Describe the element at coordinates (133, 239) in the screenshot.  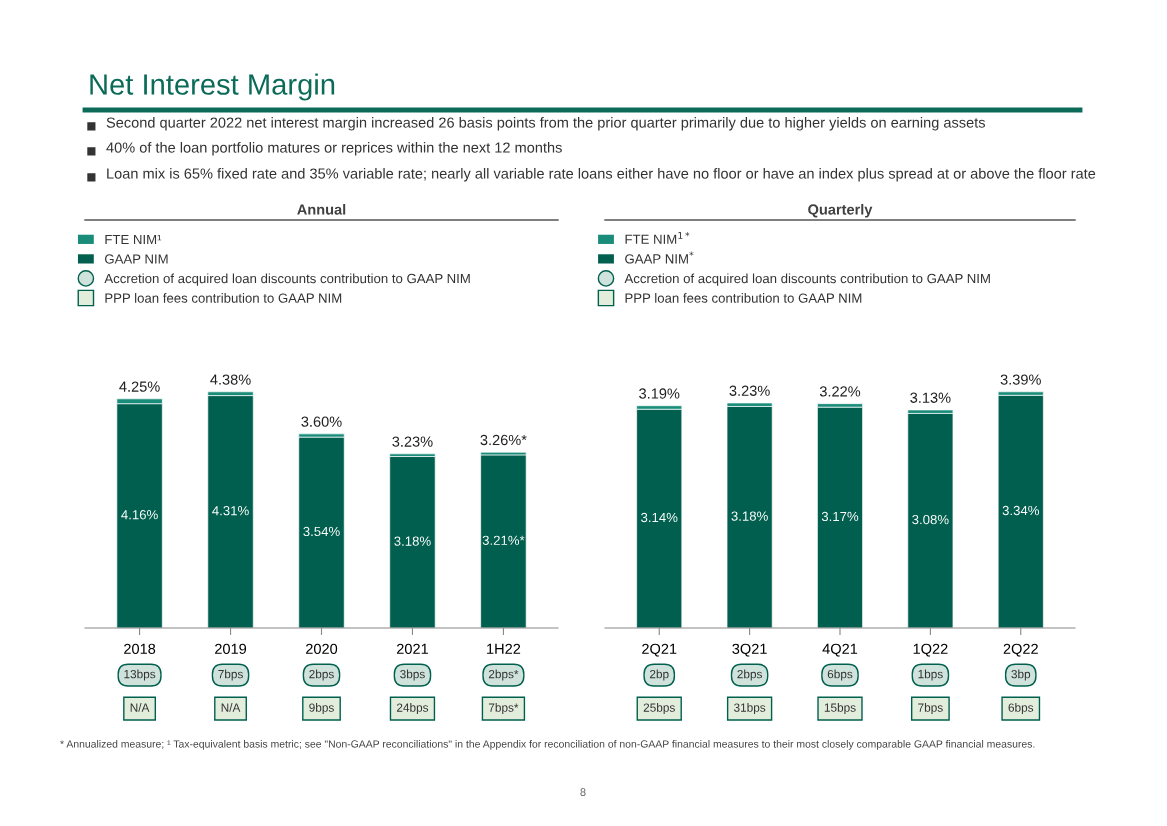
I see `legend-label: FTE NIM¹` at that location.